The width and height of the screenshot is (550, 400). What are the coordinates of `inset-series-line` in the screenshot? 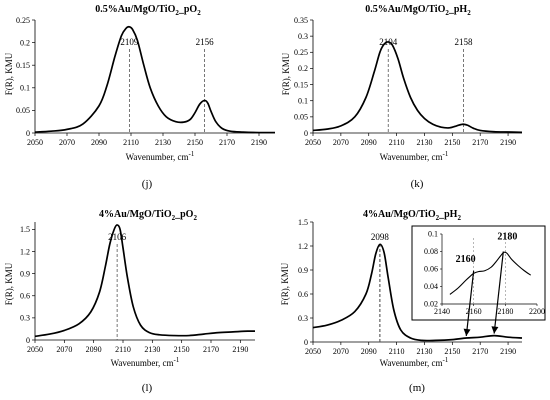 It's located at (490, 273).